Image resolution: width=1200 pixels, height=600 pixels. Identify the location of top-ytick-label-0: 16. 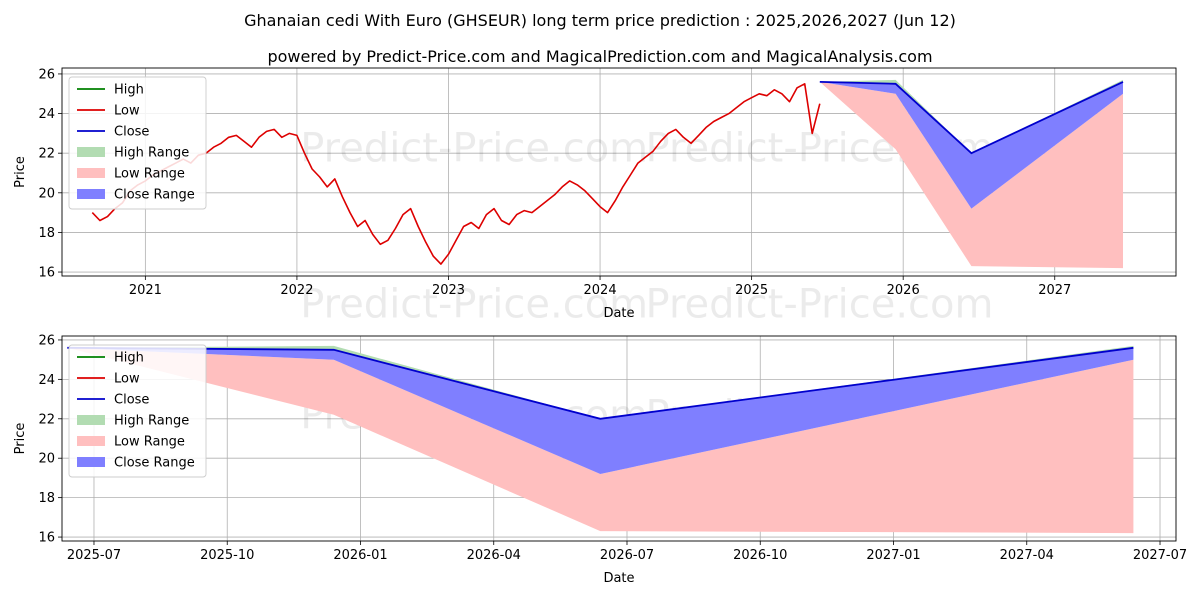
(46, 273).